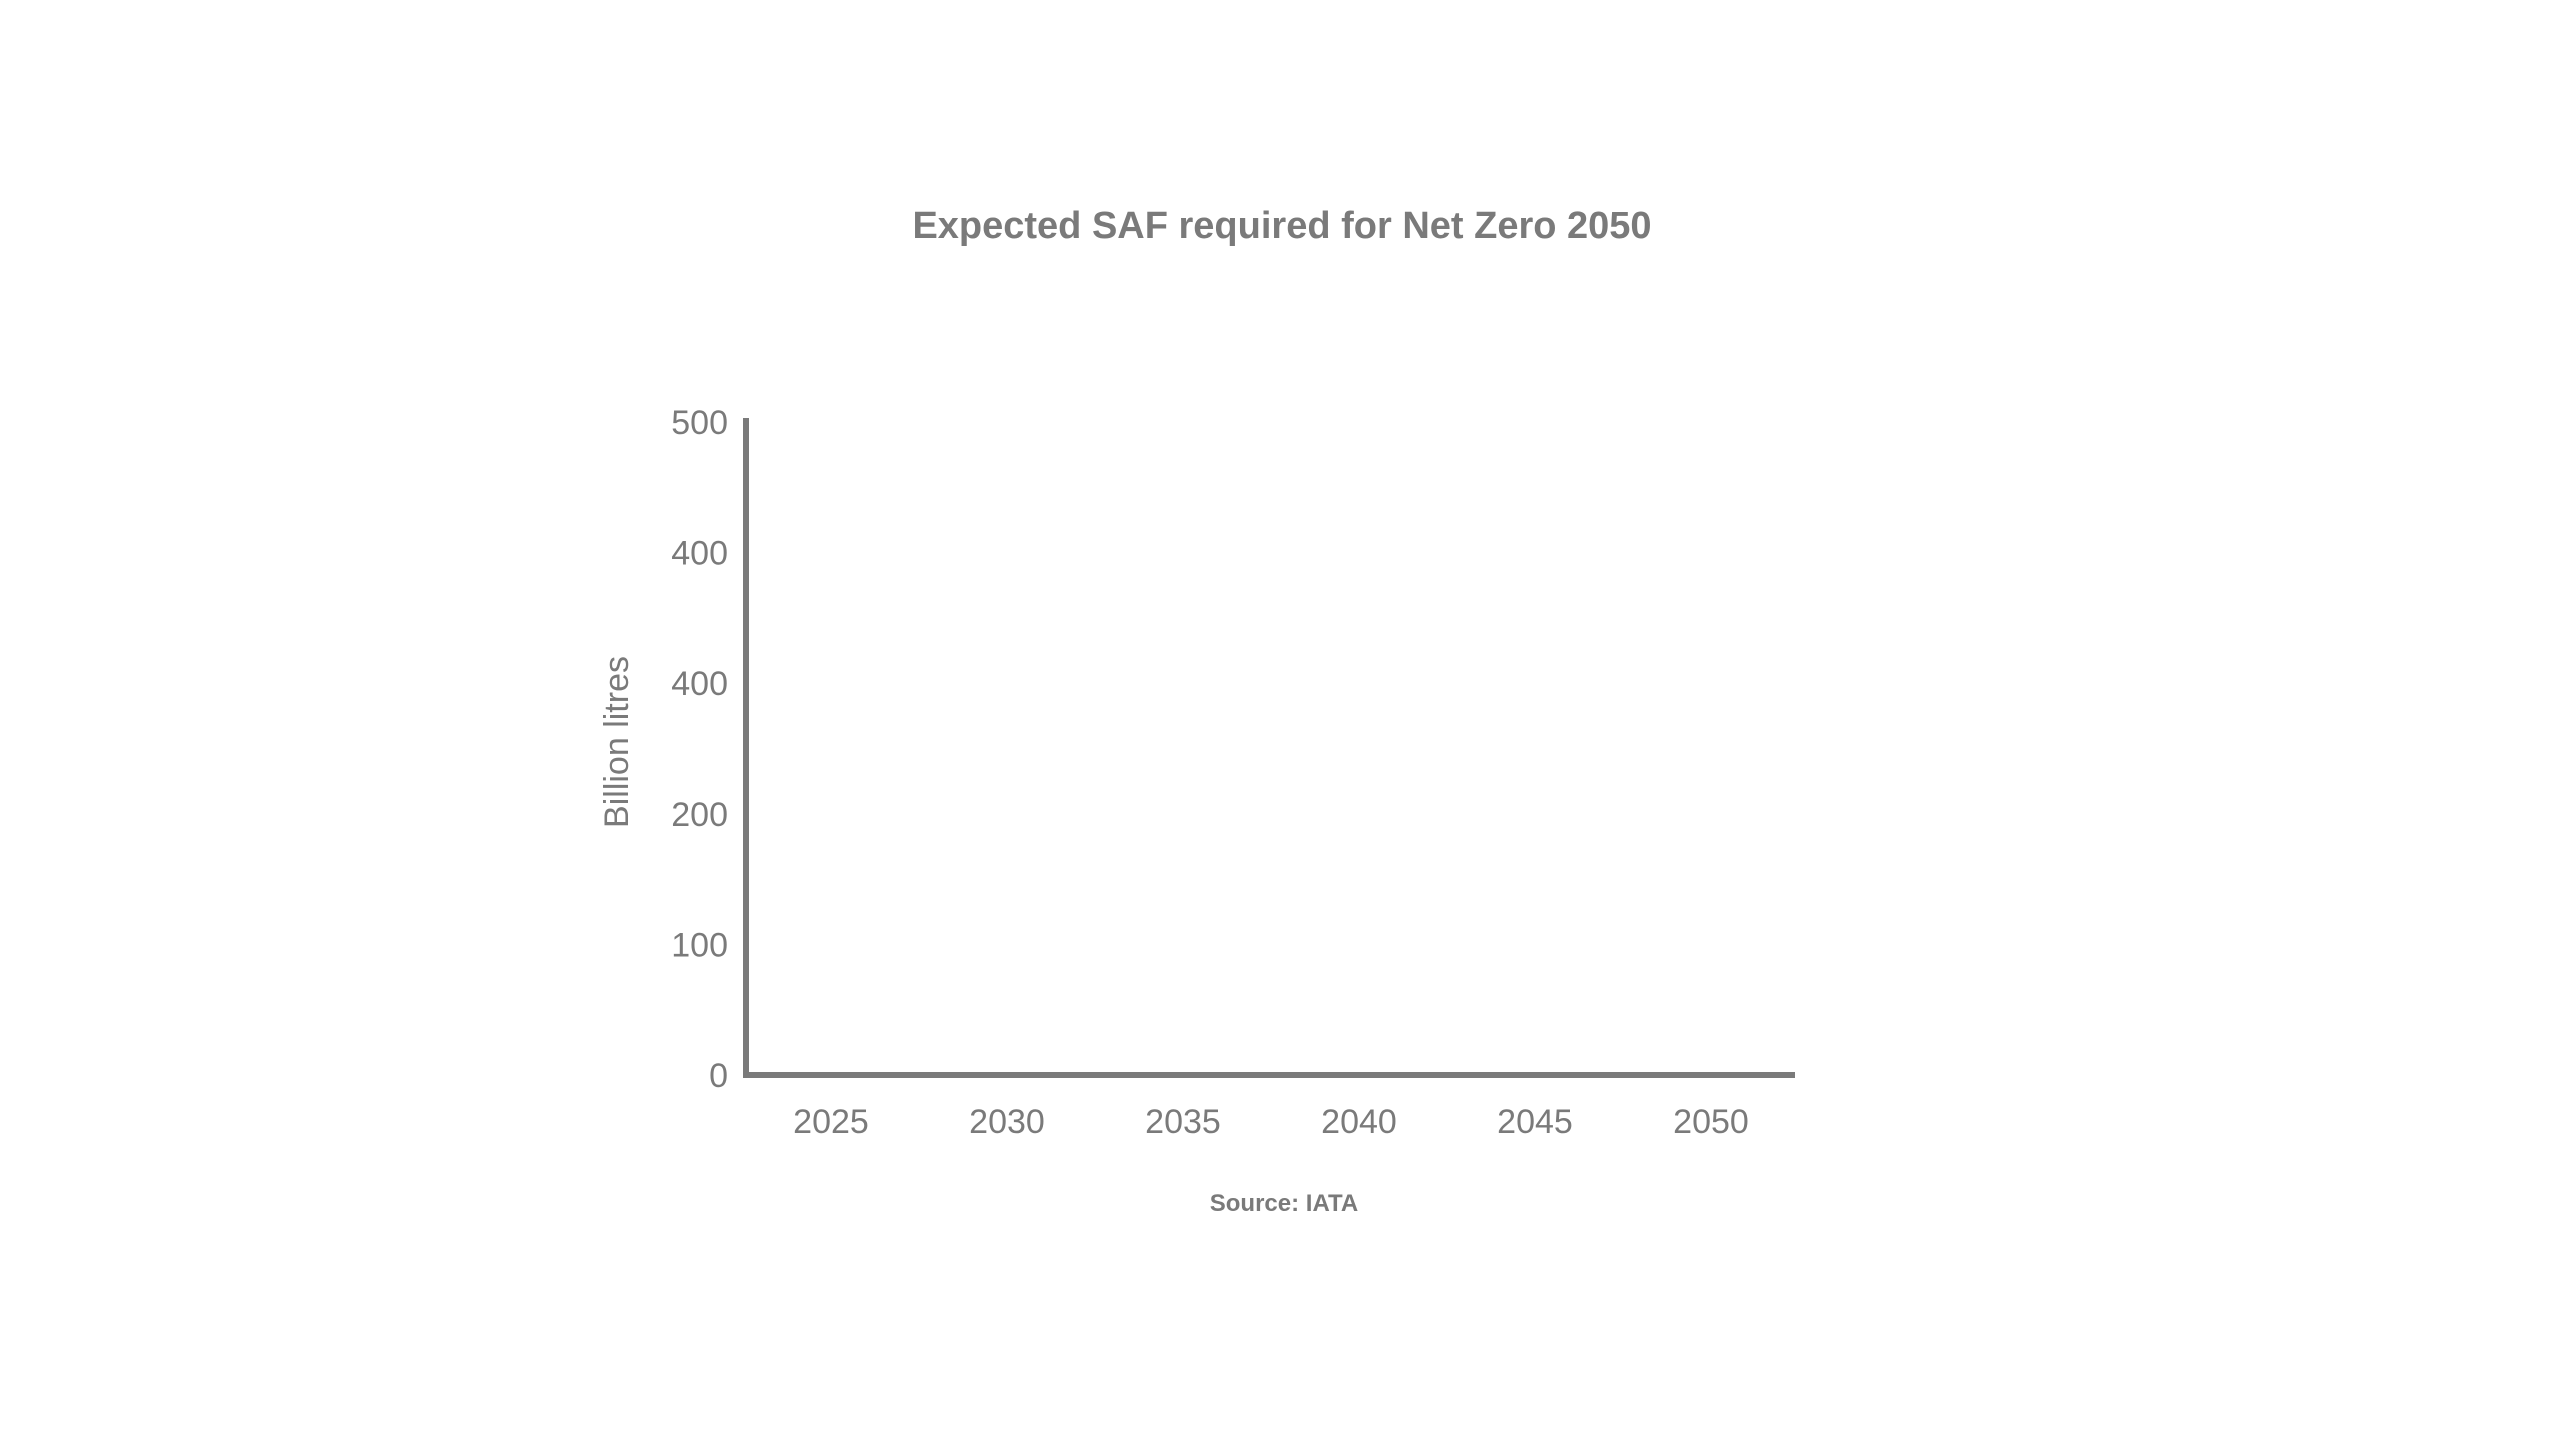 This screenshot has height=1440, width=2560. Describe the element at coordinates (1284, 1203) in the screenshot. I see `source-note: Source: IATA` at that location.